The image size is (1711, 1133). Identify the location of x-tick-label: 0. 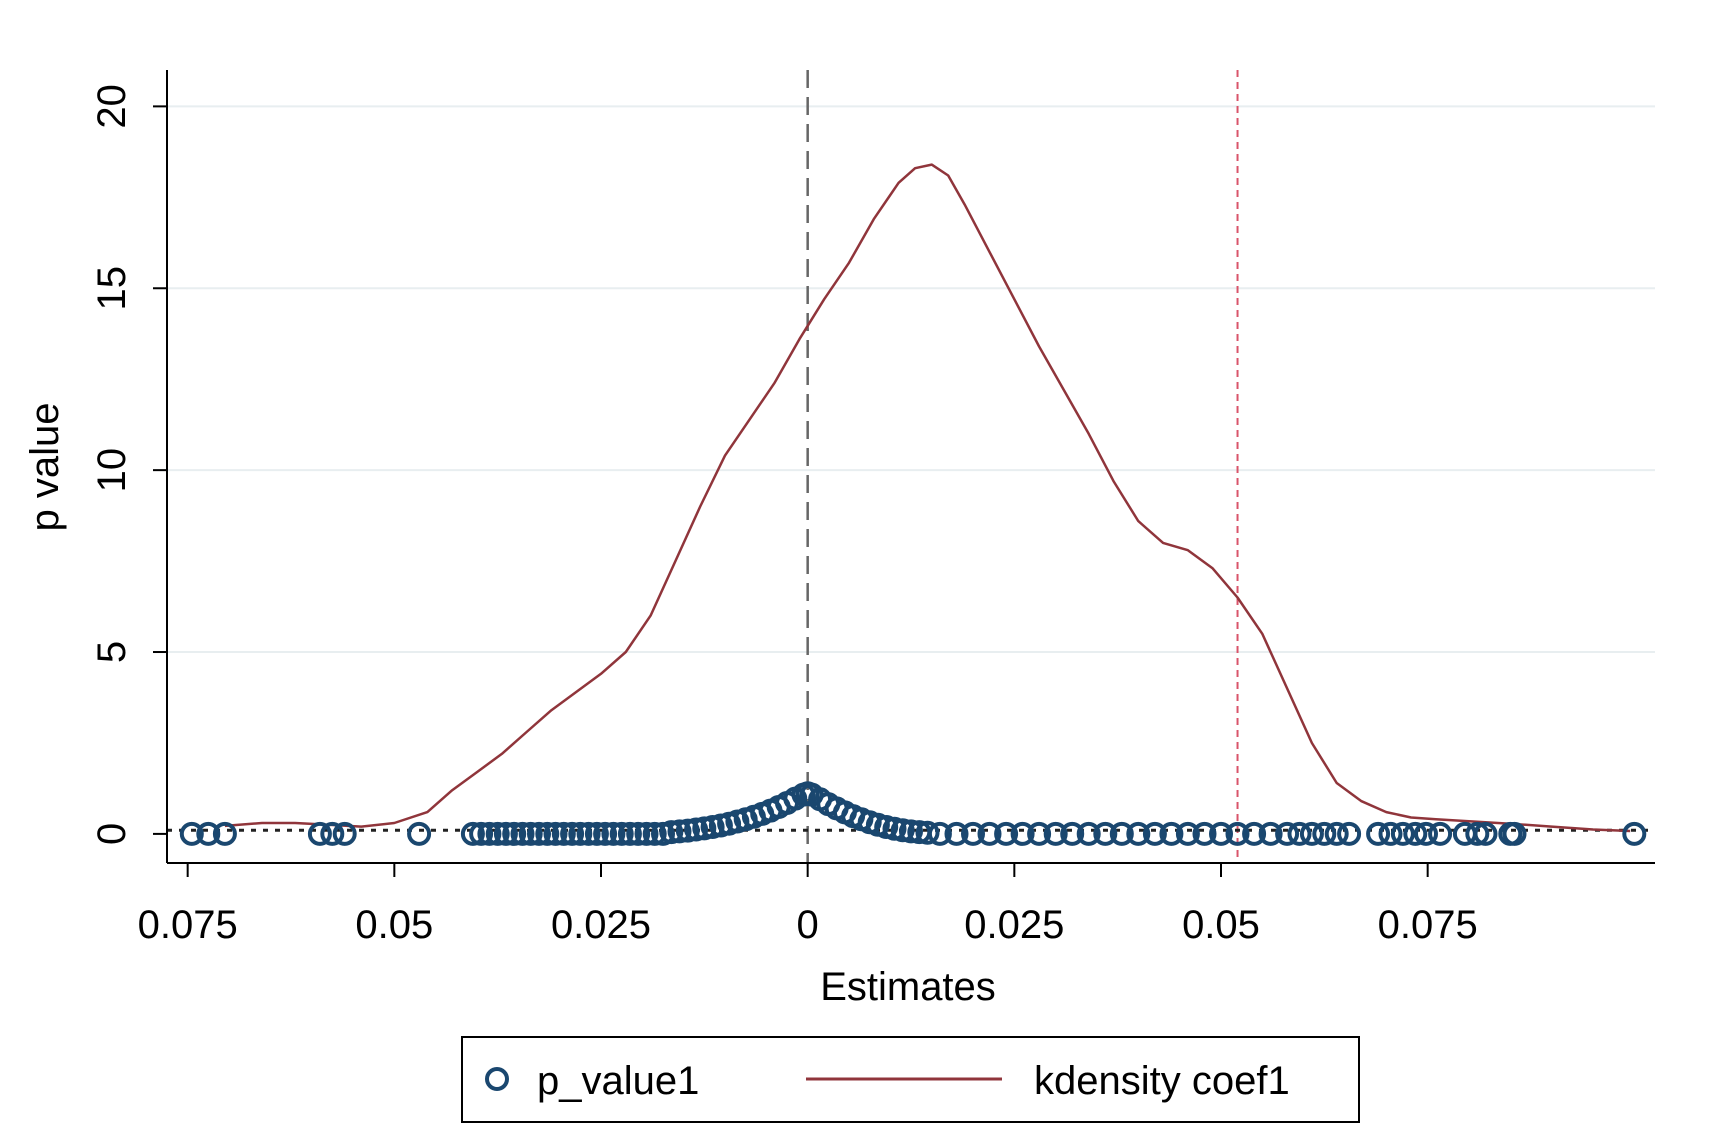
(808, 925).